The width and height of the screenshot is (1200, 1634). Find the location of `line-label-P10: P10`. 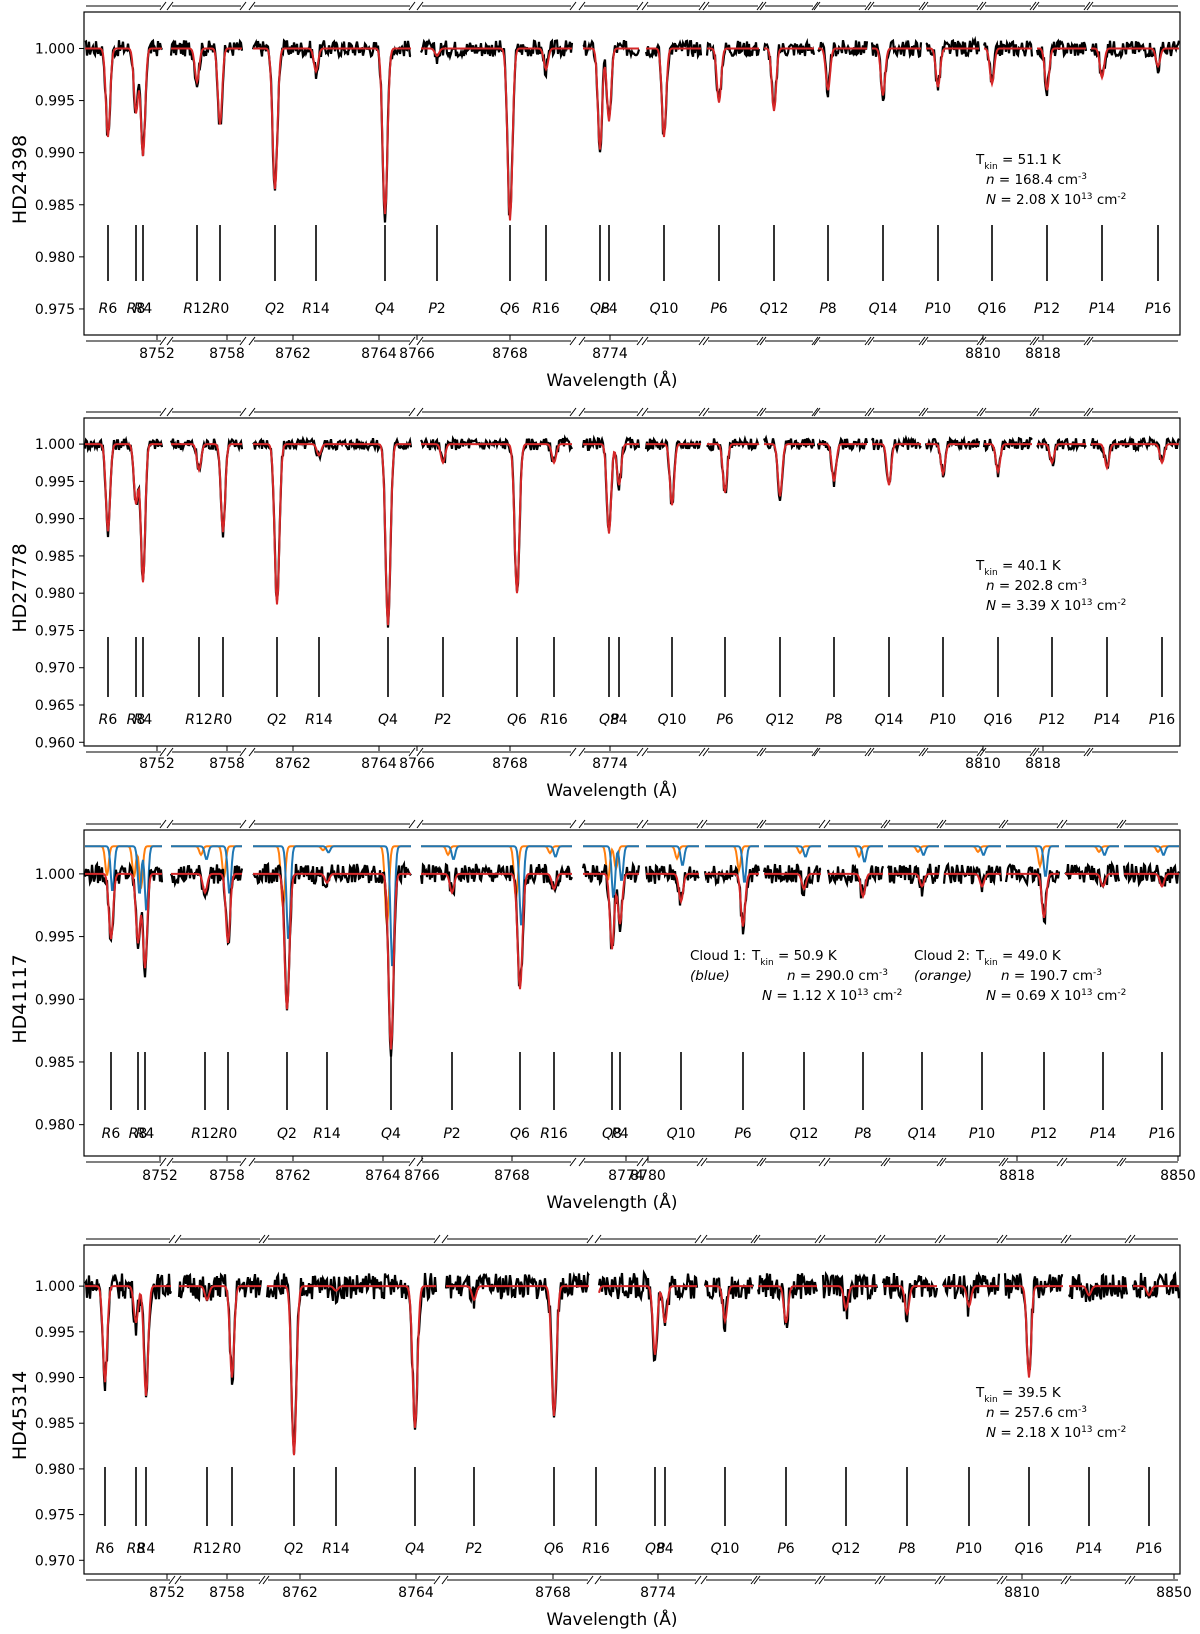

line-label-P10: P10 is located at coordinates (982, 1134).